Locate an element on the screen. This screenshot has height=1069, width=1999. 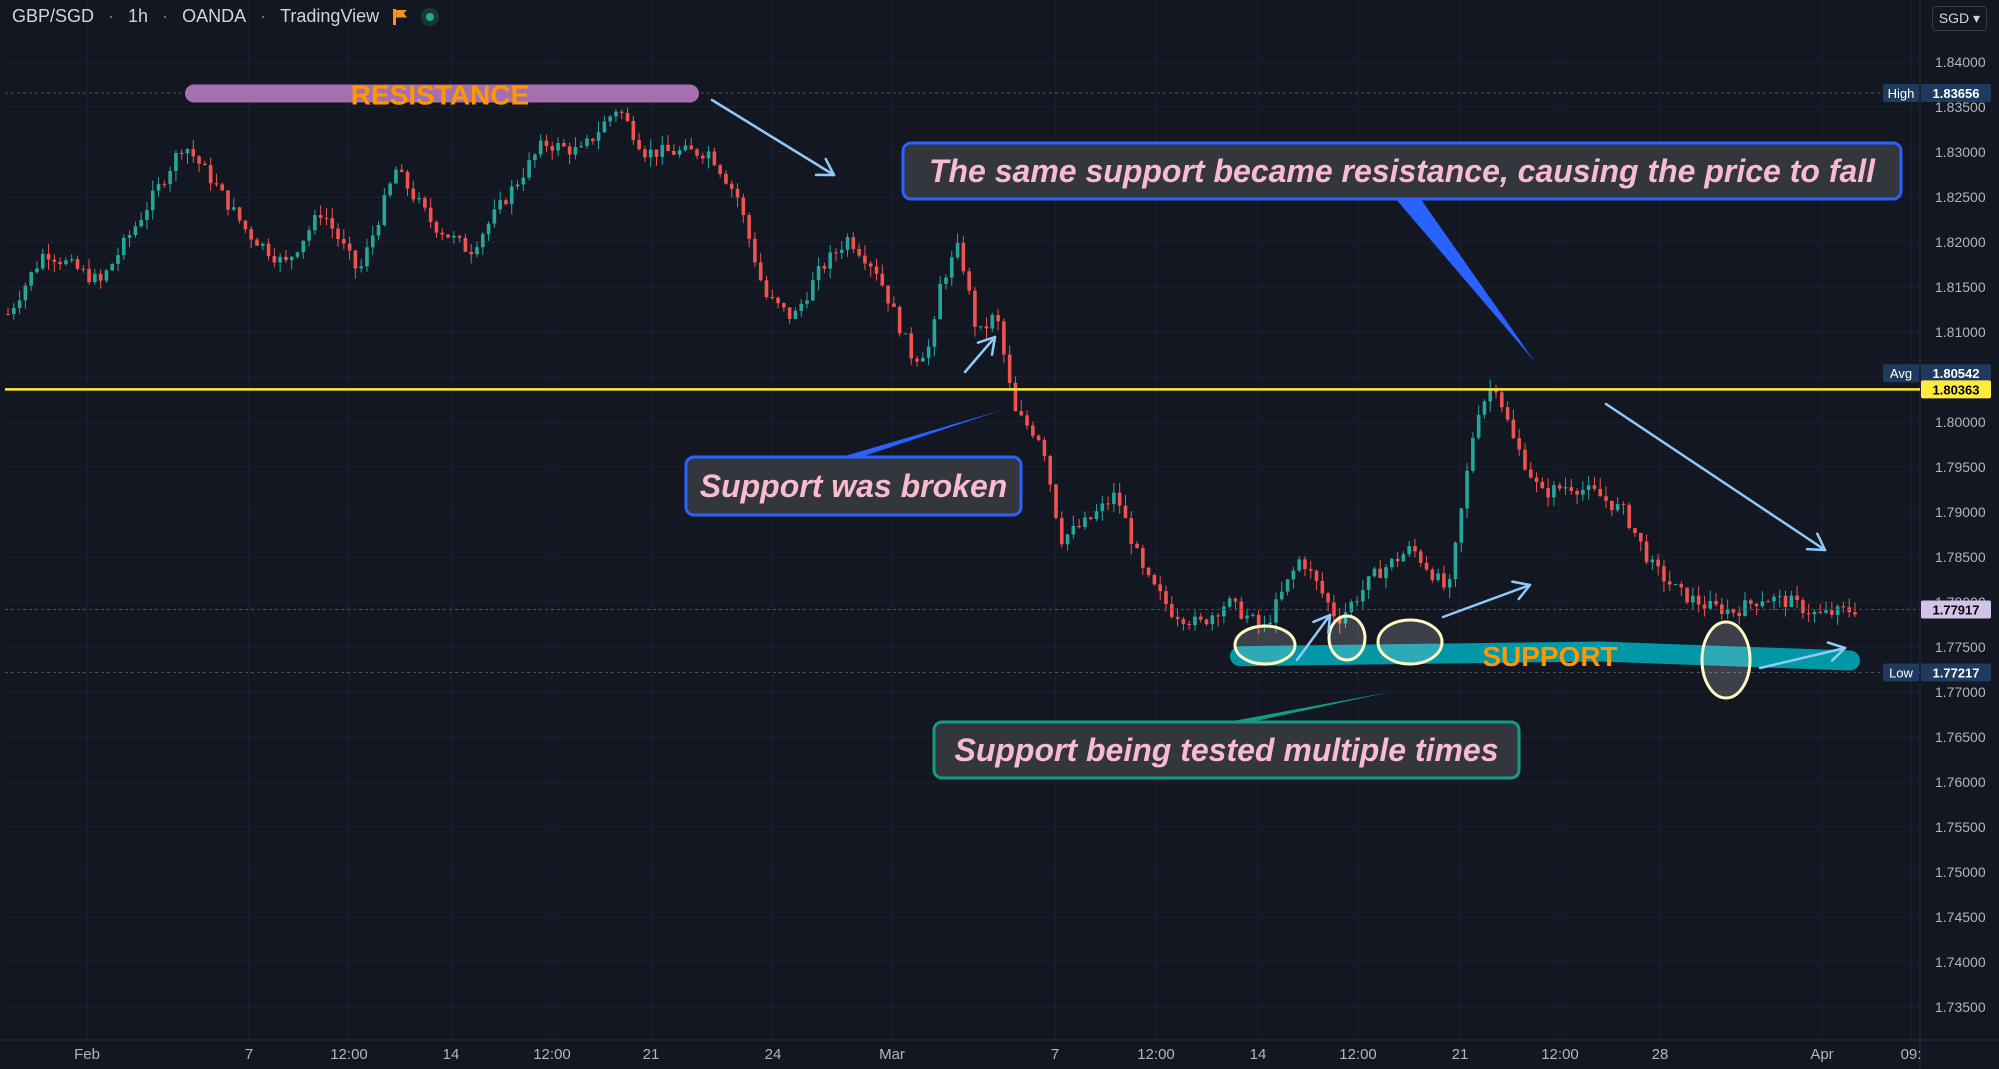
arrow-shaft is located at coordinates (773, 137).